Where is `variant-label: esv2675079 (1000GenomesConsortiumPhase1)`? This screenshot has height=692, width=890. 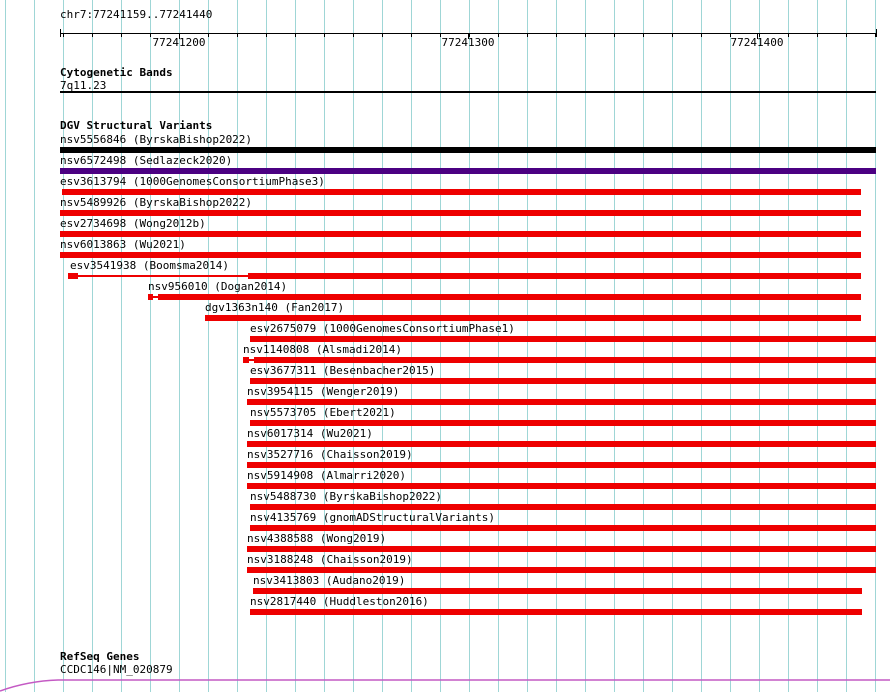 variant-label: esv2675079 (1000GenomesConsortiumPhase1) is located at coordinates (382, 328).